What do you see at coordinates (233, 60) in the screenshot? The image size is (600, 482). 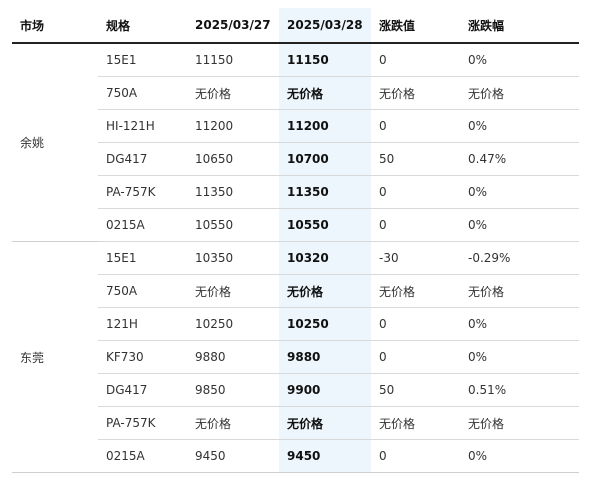 I see `price-prev-cell: 11150` at bounding box center [233, 60].